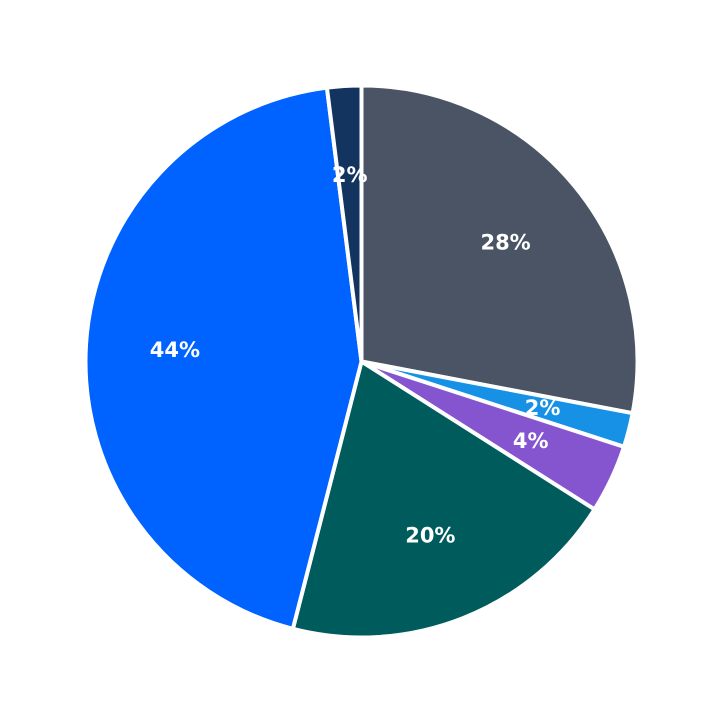 This screenshot has width=723, height=723. What do you see at coordinates (344, 223) in the screenshot?
I see `pie-slice` at bounding box center [344, 223].